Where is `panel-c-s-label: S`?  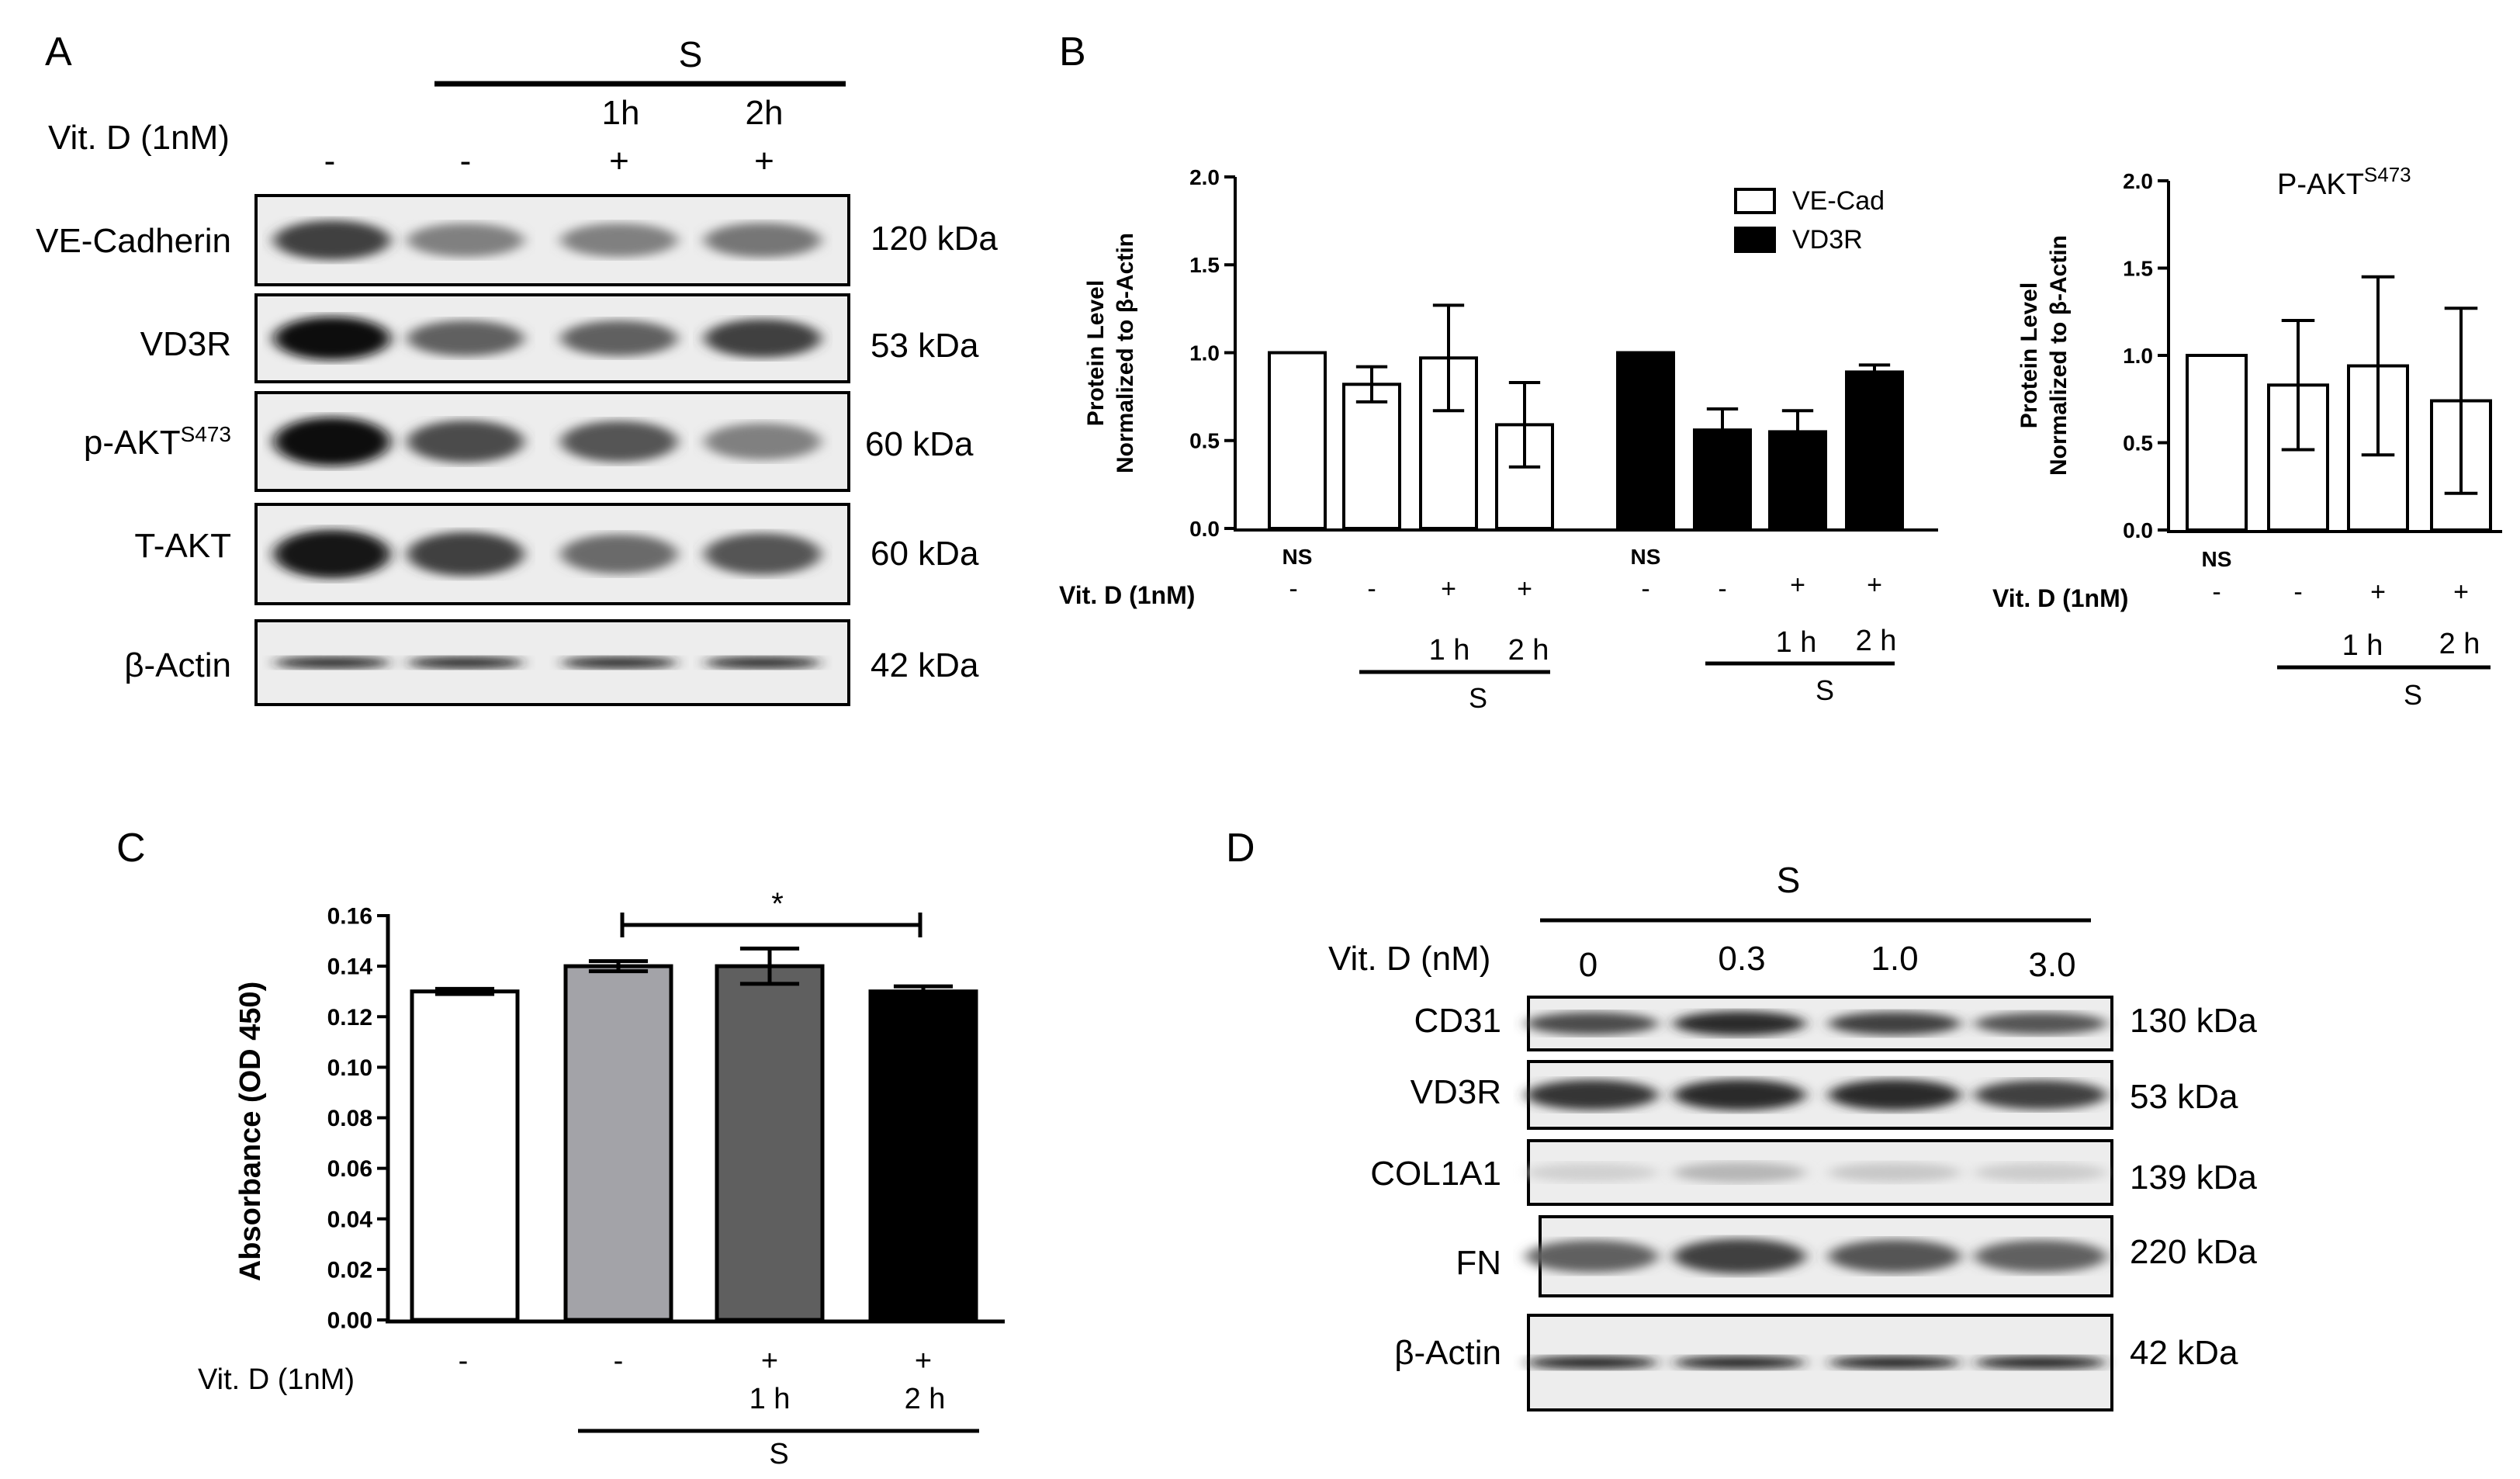
panel-c-s-label: S is located at coordinates (779, 1454).